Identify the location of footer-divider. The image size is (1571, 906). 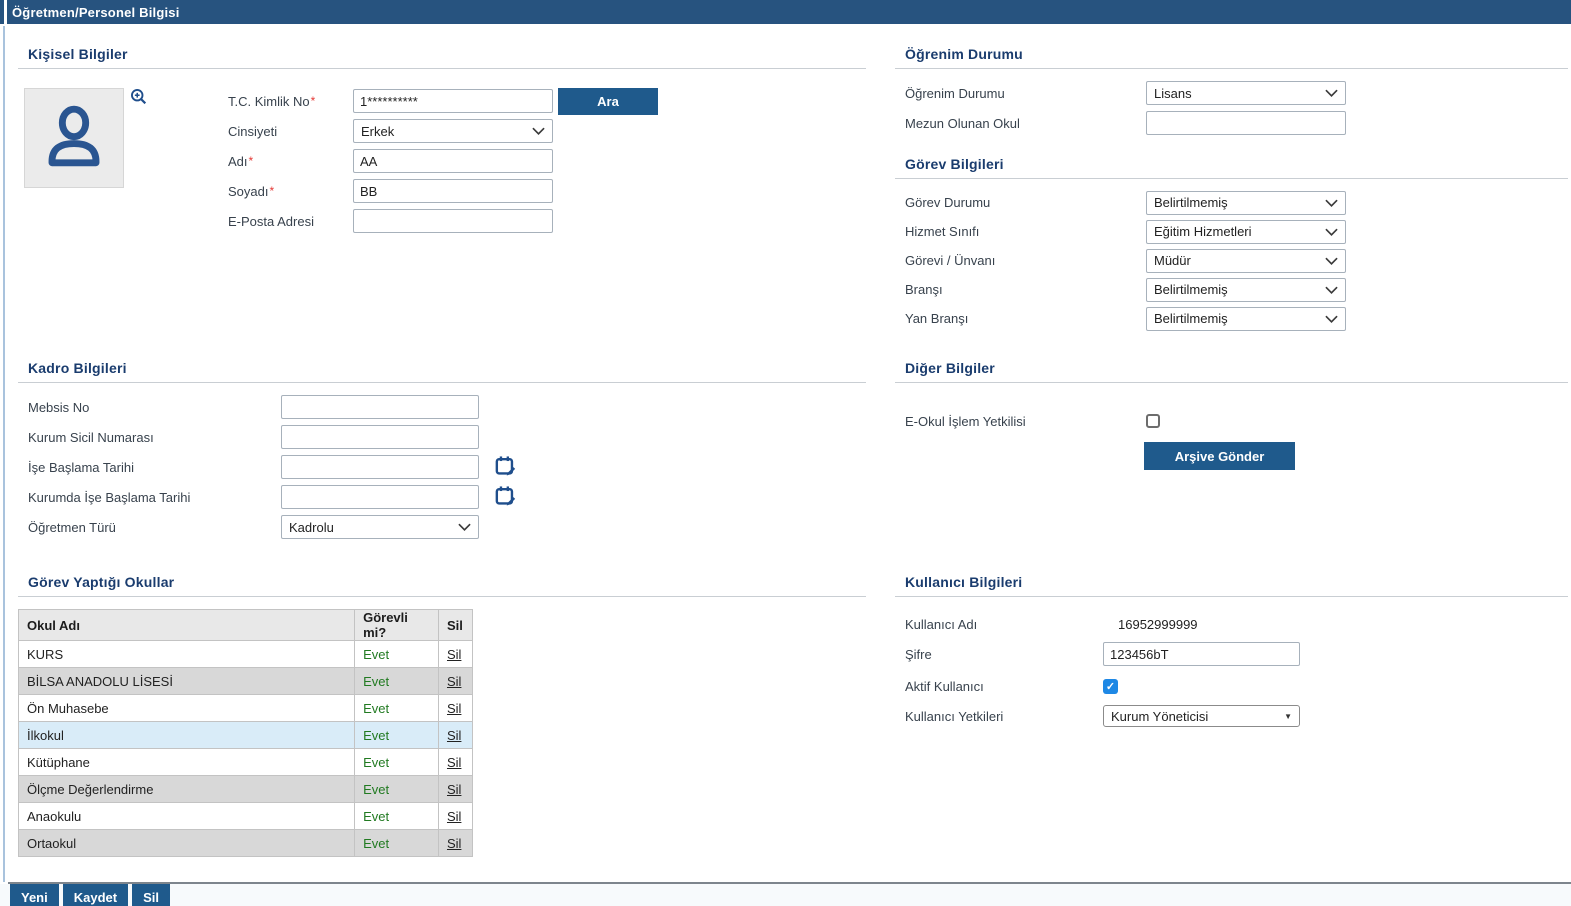
(789, 883).